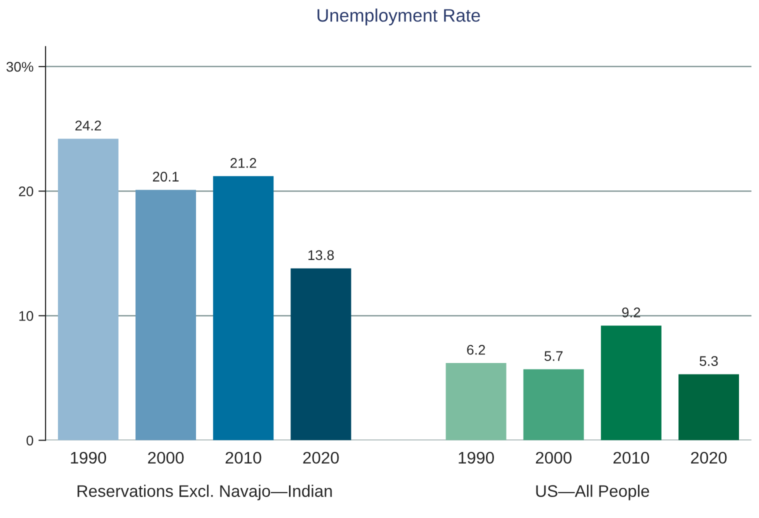 The height and width of the screenshot is (518, 759). Describe the element at coordinates (476, 349) in the screenshot. I see `data-label: 6.2` at that location.